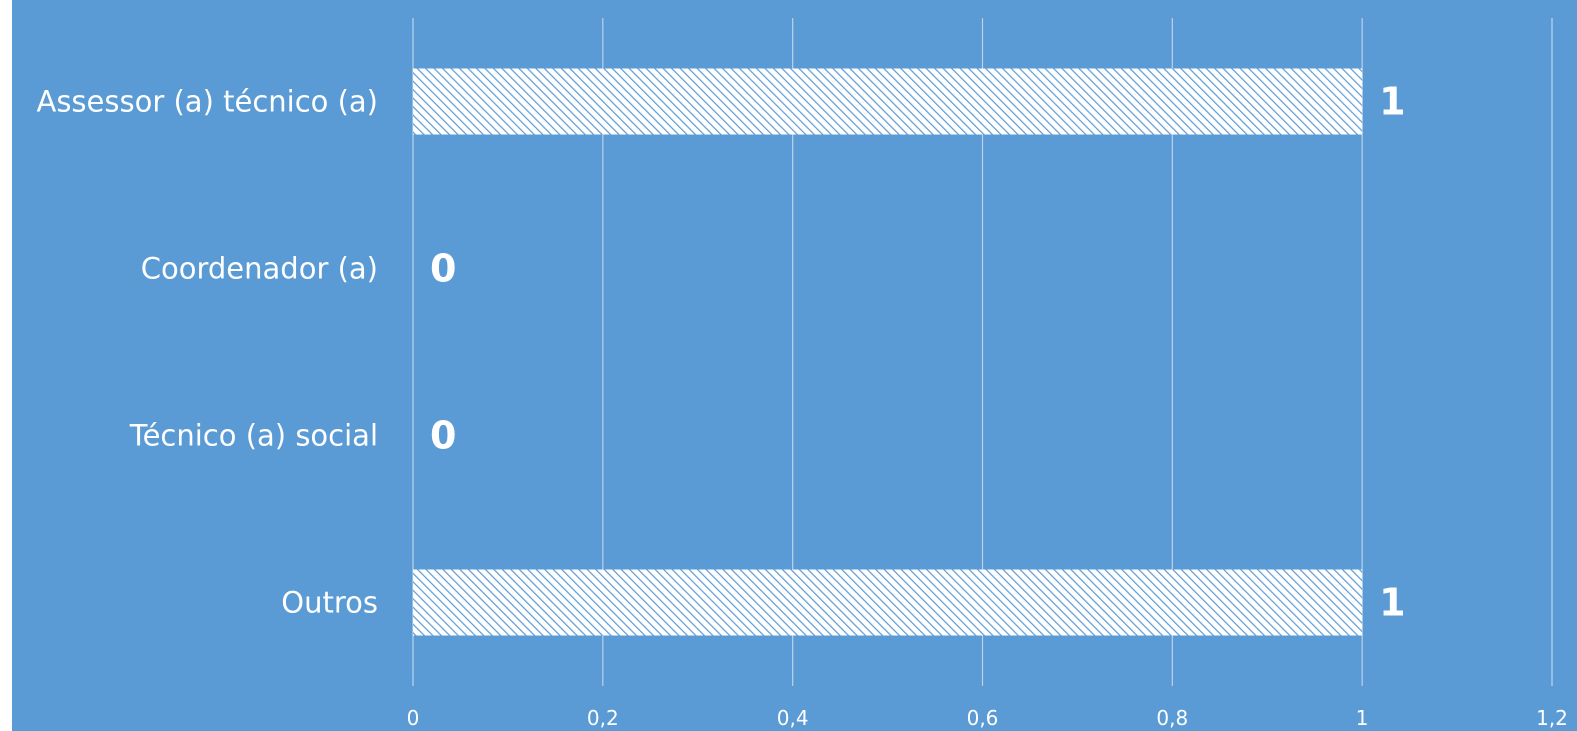  What do you see at coordinates (329, 603) in the screenshot?
I see `category-label: Outros` at bounding box center [329, 603].